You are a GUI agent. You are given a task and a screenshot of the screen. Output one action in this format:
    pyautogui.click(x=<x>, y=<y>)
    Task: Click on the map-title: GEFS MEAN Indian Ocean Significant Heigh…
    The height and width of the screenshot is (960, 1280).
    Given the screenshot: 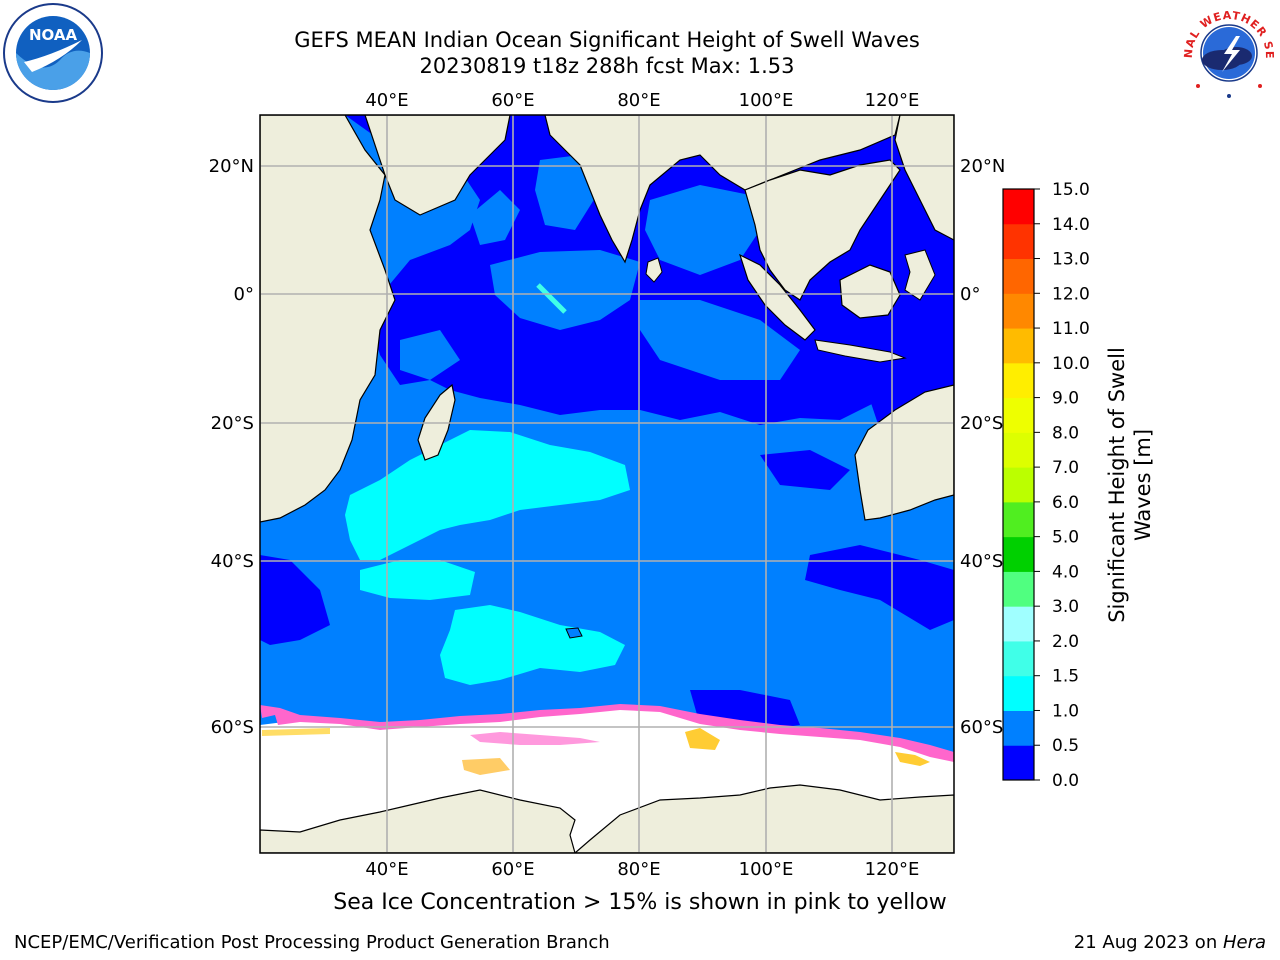 What is the action you would take?
    pyautogui.click(x=607, y=40)
    